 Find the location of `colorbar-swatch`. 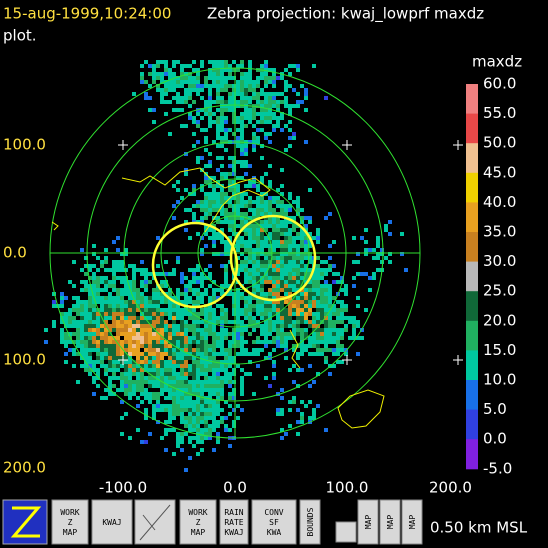

colorbar-swatch is located at coordinates (472, 158).